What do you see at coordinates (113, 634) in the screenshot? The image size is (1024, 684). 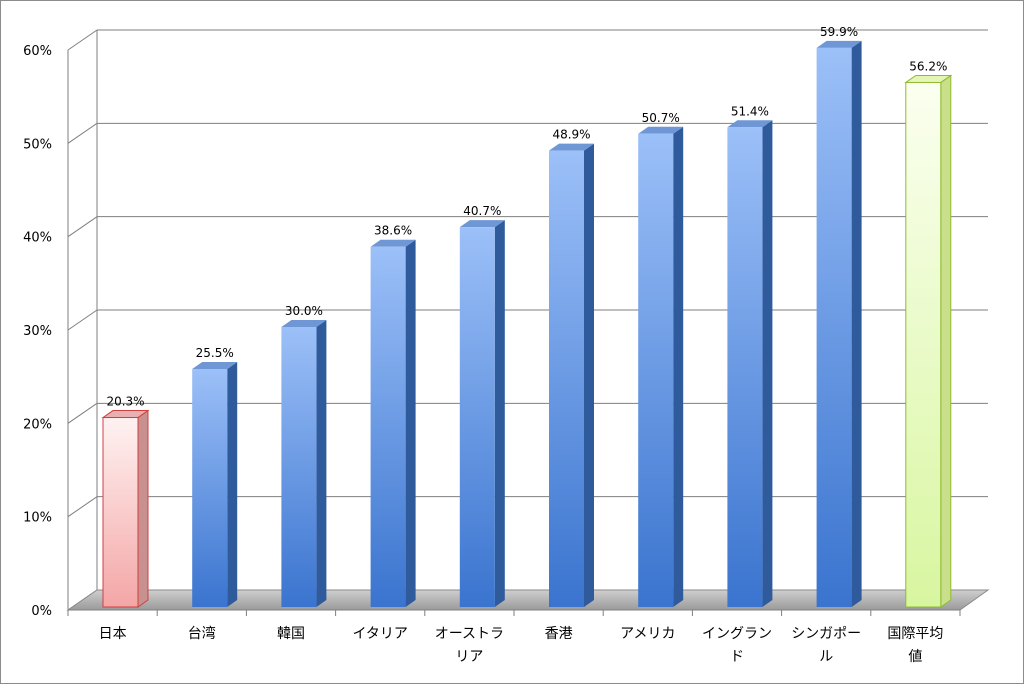 I see `x-category-label: 日本` at bounding box center [113, 634].